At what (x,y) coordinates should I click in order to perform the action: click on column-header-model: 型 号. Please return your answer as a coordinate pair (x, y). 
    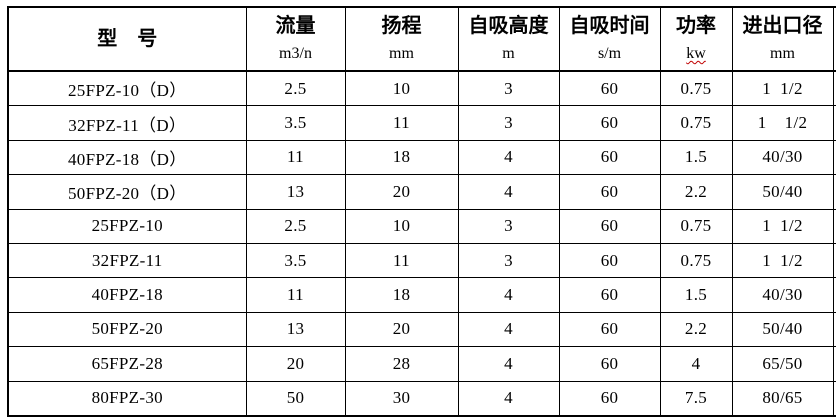
    Looking at the image, I should click on (127, 39).